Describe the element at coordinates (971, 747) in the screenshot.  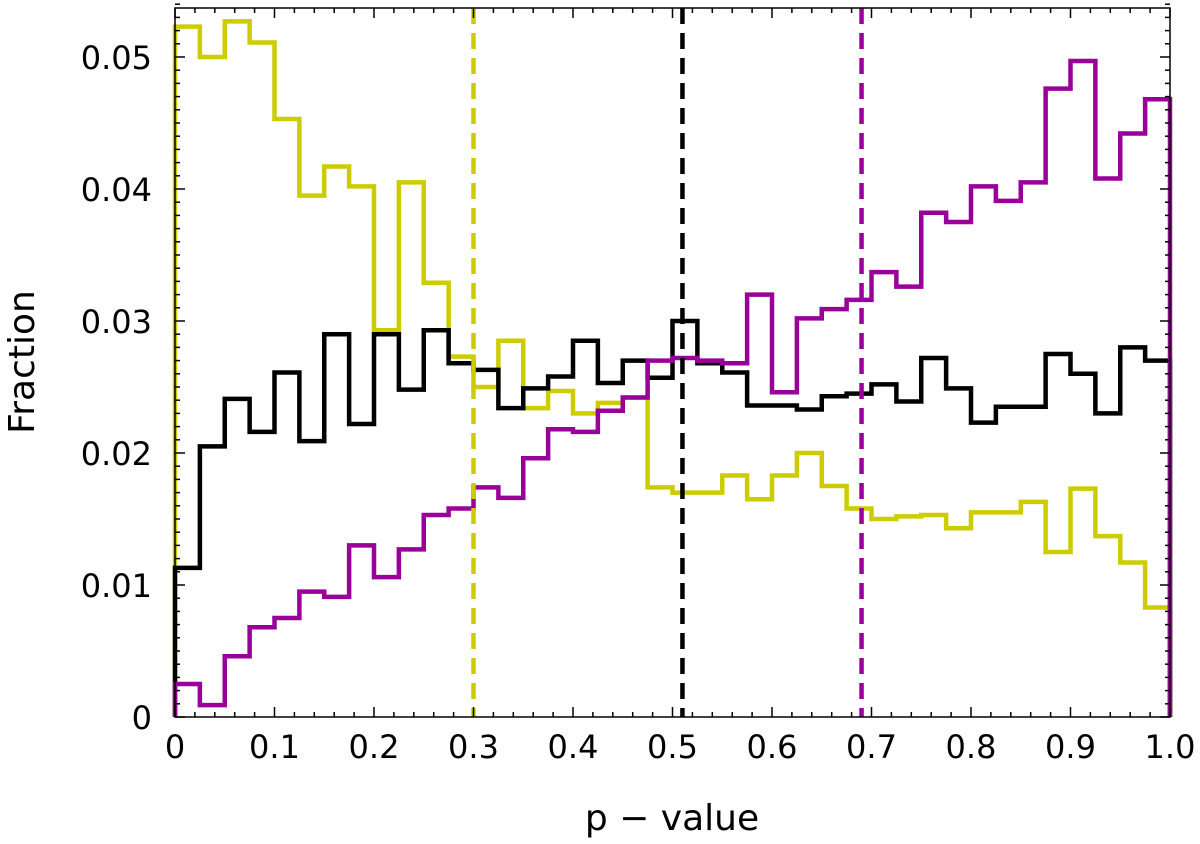
I see `x-tick-label: 0.8` at that location.